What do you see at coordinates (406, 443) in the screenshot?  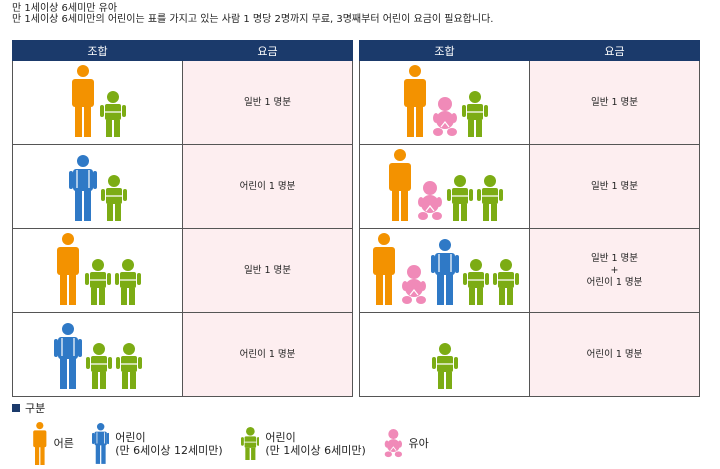 I see `legend-item-infant: 유아` at bounding box center [406, 443].